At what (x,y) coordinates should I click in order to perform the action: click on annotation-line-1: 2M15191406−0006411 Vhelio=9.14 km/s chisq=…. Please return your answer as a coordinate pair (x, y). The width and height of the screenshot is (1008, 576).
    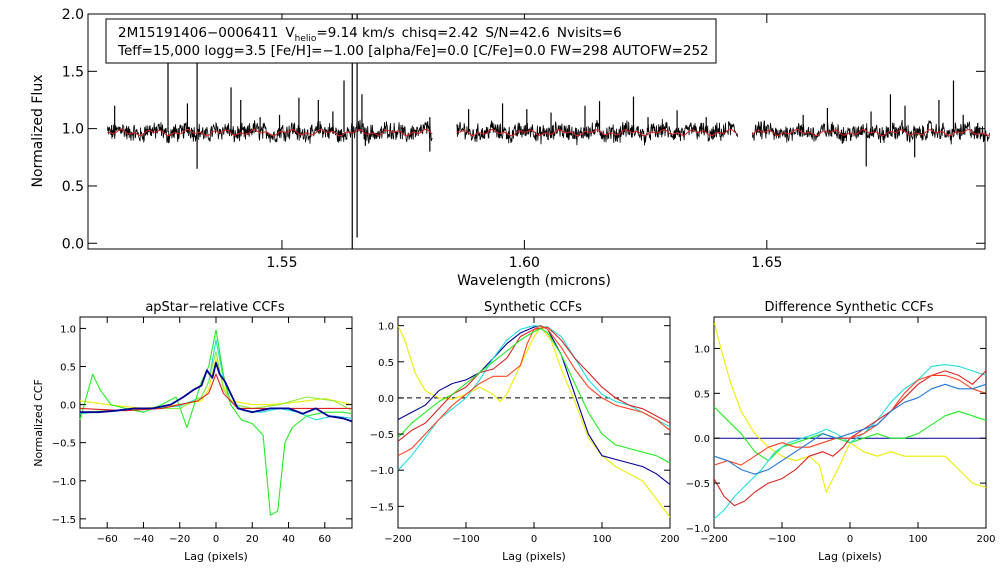
    Looking at the image, I should click on (370, 34).